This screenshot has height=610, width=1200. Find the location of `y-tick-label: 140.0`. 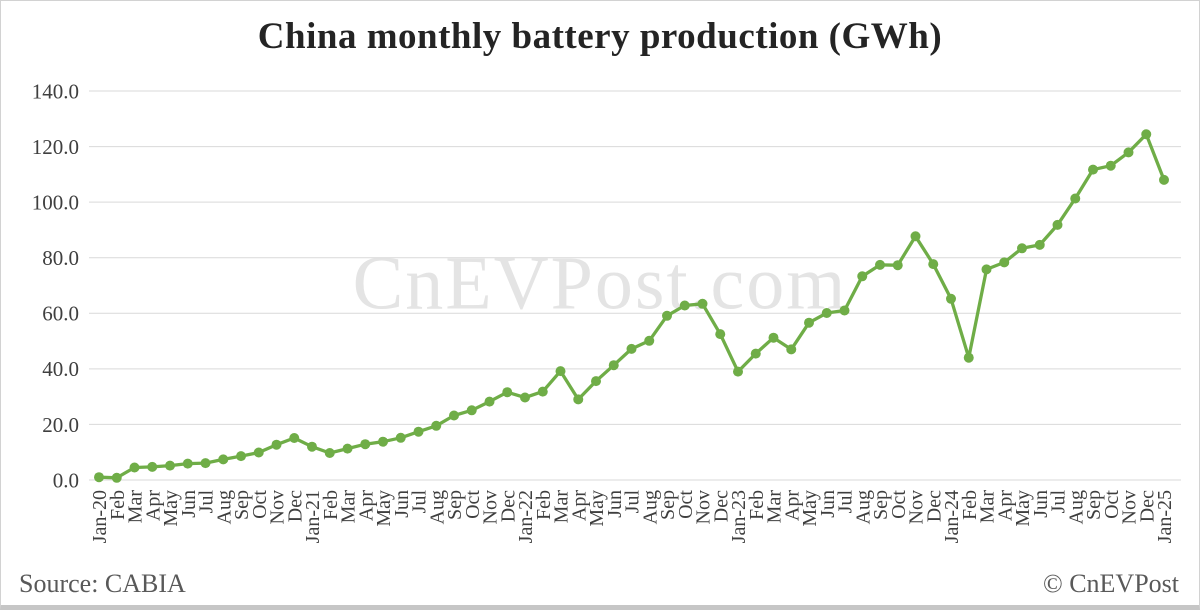

y-tick-label: 140.0 is located at coordinates (55, 91).